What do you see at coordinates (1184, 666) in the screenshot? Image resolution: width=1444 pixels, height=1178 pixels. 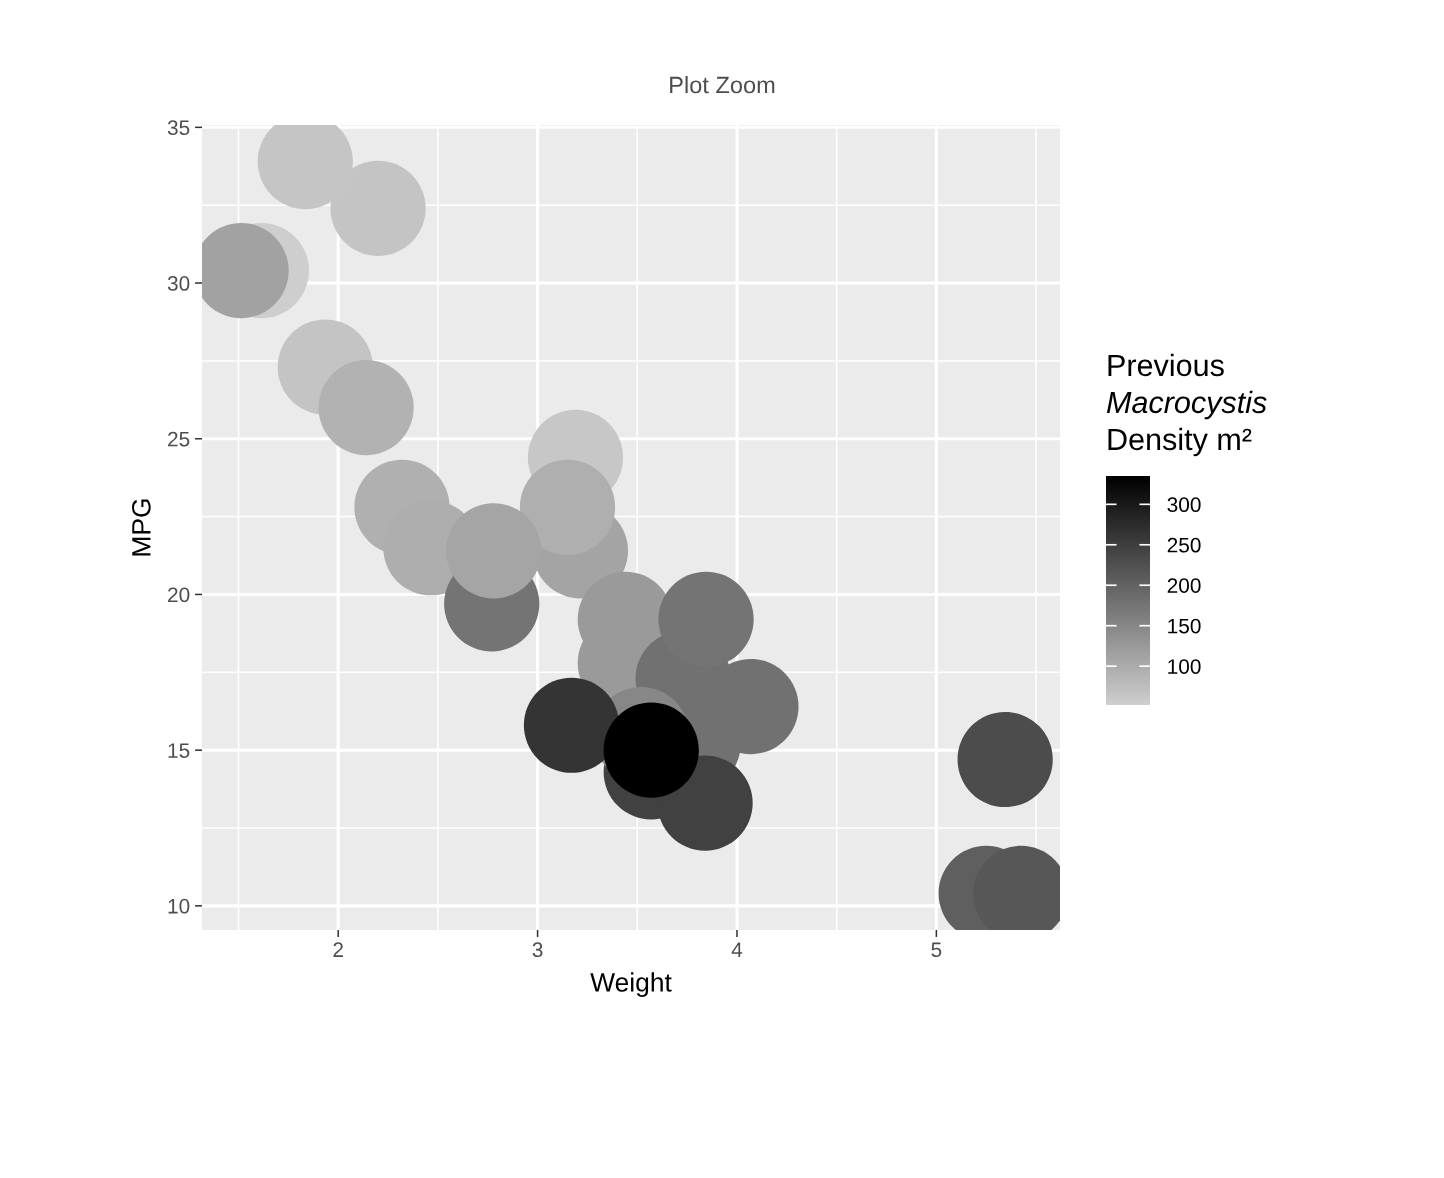 I see `color-bar-label: 100` at bounding box center [1184, 666].